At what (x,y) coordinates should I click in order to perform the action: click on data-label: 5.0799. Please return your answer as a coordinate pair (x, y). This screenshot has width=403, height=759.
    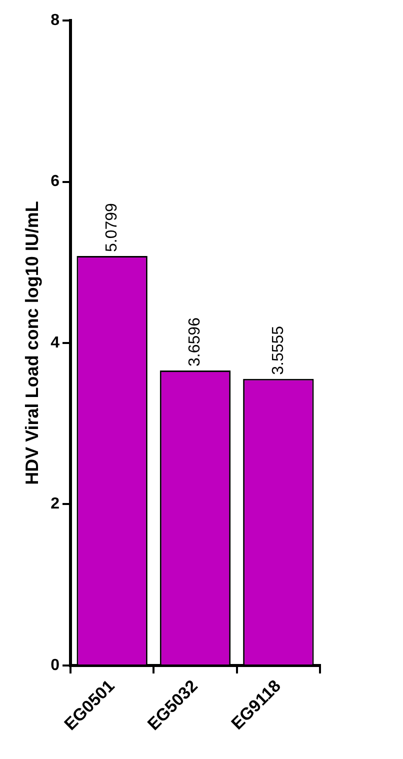
    Looking at the image, I should click on (111, 227).